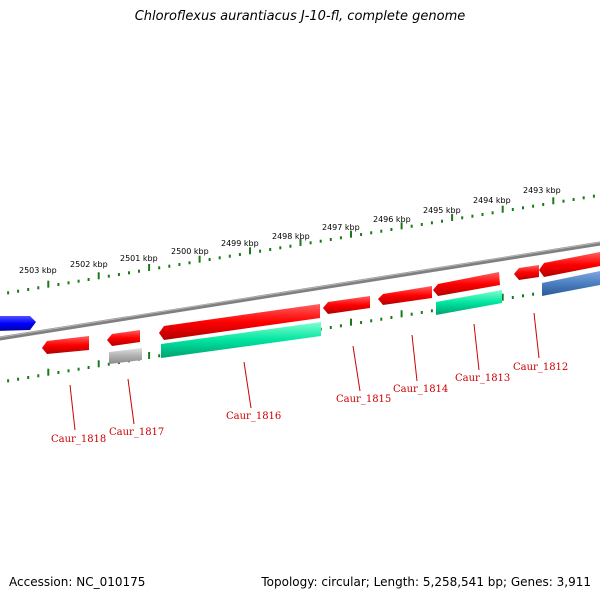 This screenshot has width=600, height=600. Describe the element at coordinates (341, 227) in the screenshot. I see `ruler-label: 2497 kbp` at that location.